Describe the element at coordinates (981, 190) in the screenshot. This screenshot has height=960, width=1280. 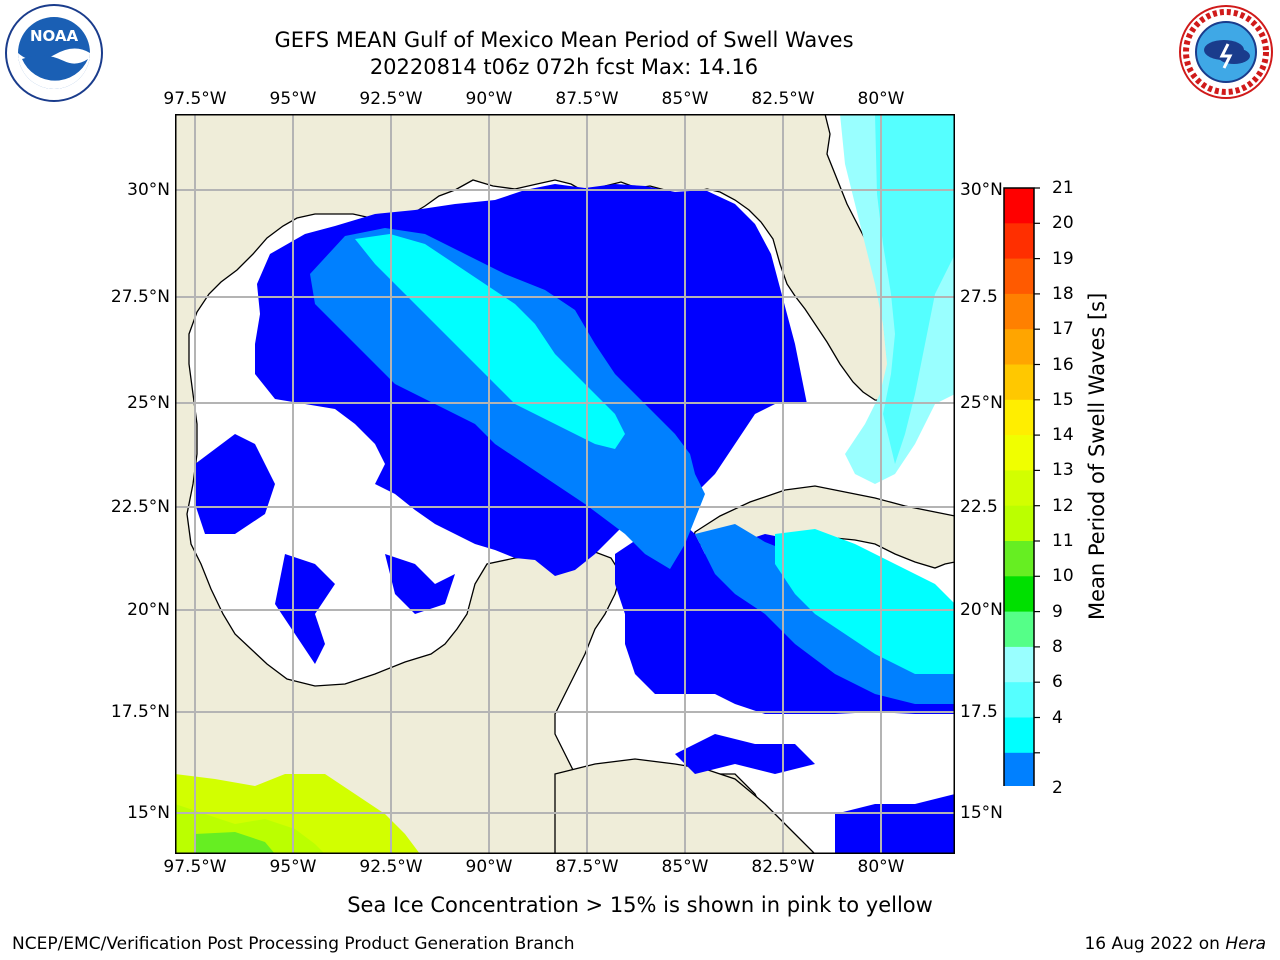
I see `lat-tick-right: 30°N` at that location.